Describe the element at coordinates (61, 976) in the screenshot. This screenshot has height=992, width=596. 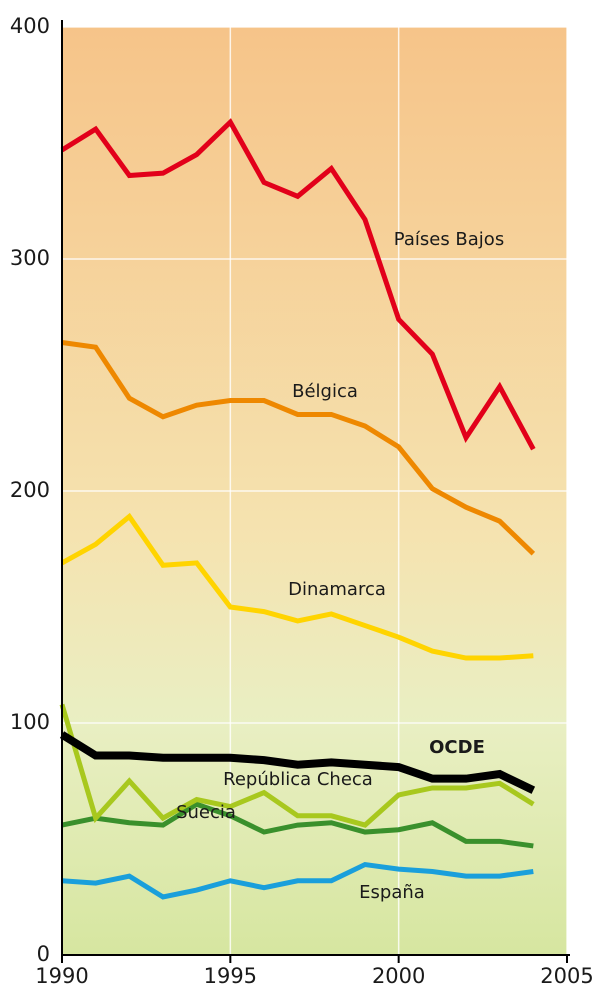
I see `x-tick-label: 1990` at that location.